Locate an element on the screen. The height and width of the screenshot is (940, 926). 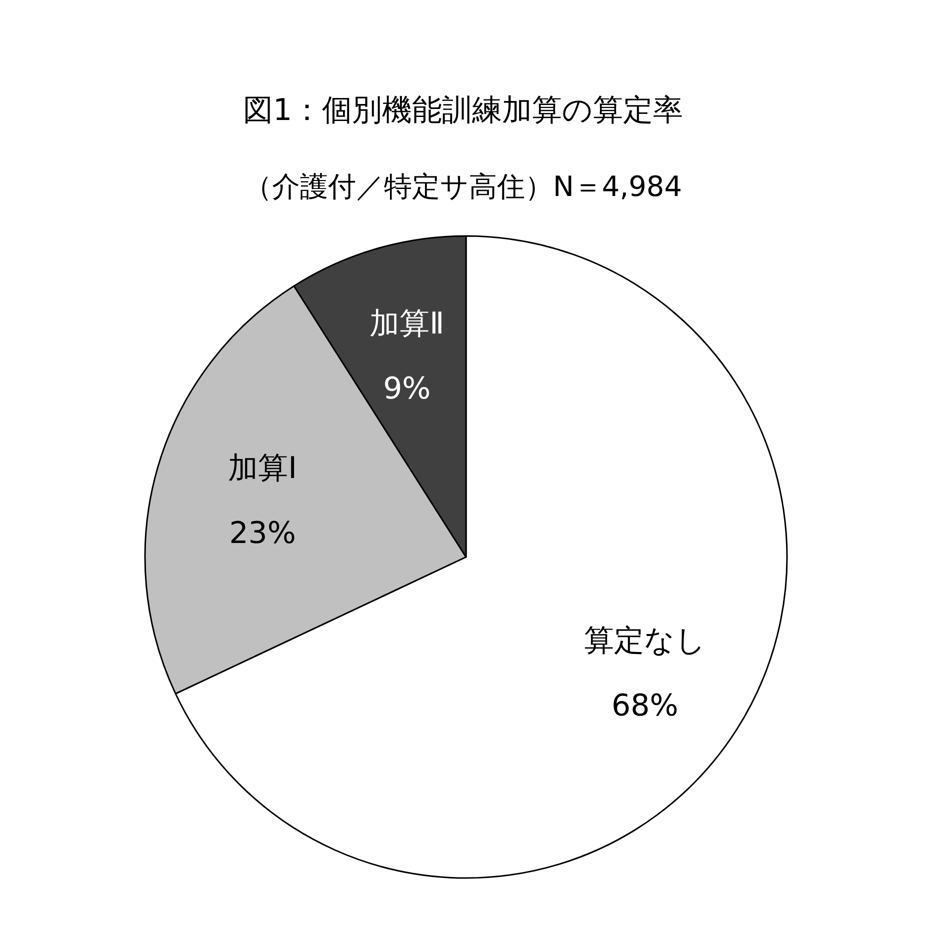
slice-label: 加算Ⅱ is located at coordinates (407, 324).